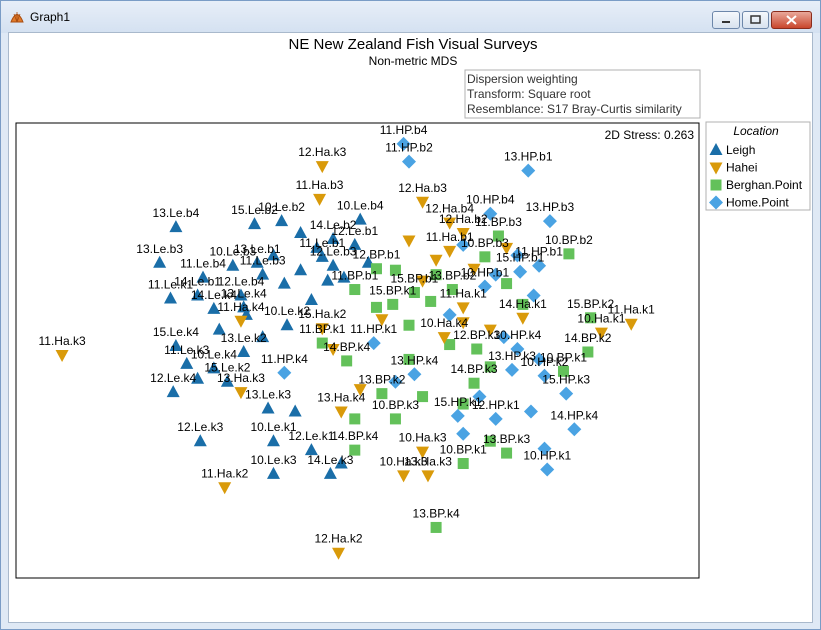 Image resolution: width=821 pixels, height=630 pixels. What do you see at coordinates (320, 185) in the screenshot?
I see `point-label: 11.Ha.b3` at bounding box center [320, 185].